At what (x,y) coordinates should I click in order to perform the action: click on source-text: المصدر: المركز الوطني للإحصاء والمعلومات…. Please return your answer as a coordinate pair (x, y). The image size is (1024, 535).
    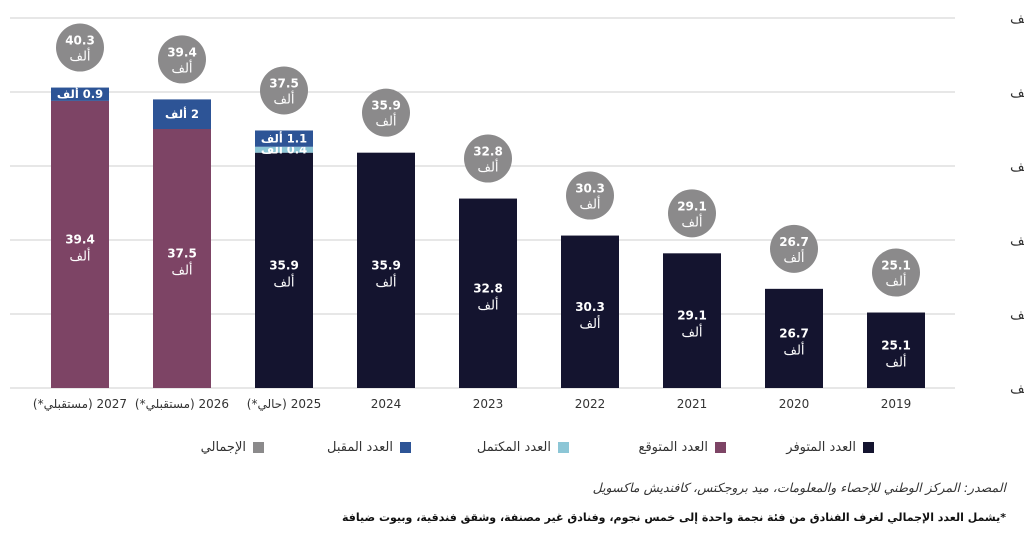
    Looking at the image, I should click on (799, 487).